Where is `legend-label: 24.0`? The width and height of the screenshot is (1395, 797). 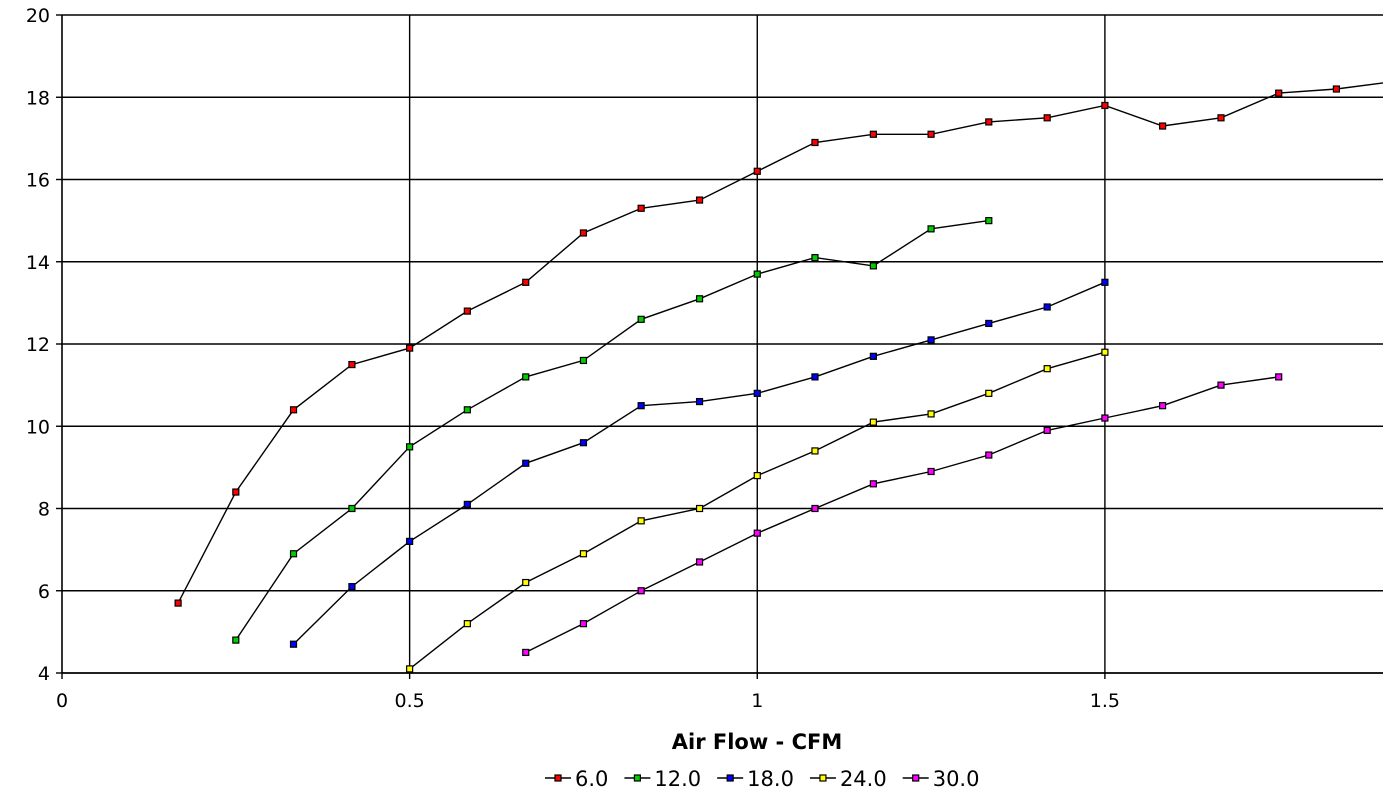
legend-label: 24.0 is located at coordinates (863, 779).